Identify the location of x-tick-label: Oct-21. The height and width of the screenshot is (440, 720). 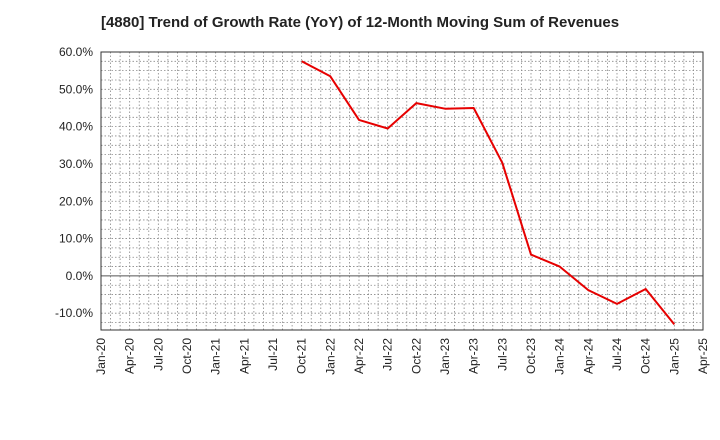
(302, 356).